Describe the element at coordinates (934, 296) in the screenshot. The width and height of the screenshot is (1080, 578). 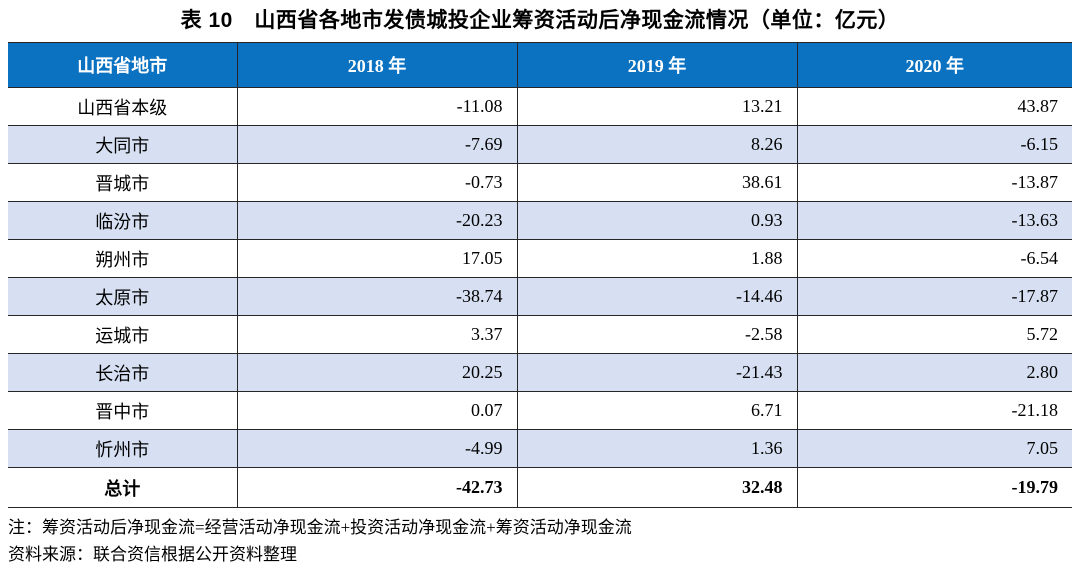
I see `value-cell: -17.87` at that location.